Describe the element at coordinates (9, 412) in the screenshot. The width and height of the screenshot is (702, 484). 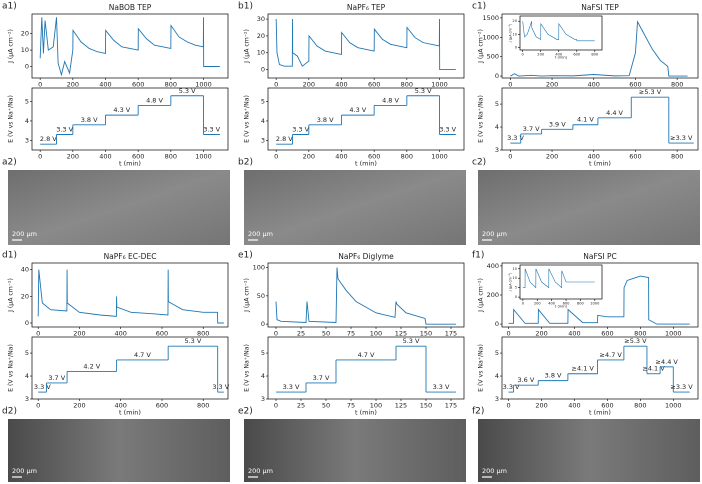
I see `panel-label: d2)` at that location.